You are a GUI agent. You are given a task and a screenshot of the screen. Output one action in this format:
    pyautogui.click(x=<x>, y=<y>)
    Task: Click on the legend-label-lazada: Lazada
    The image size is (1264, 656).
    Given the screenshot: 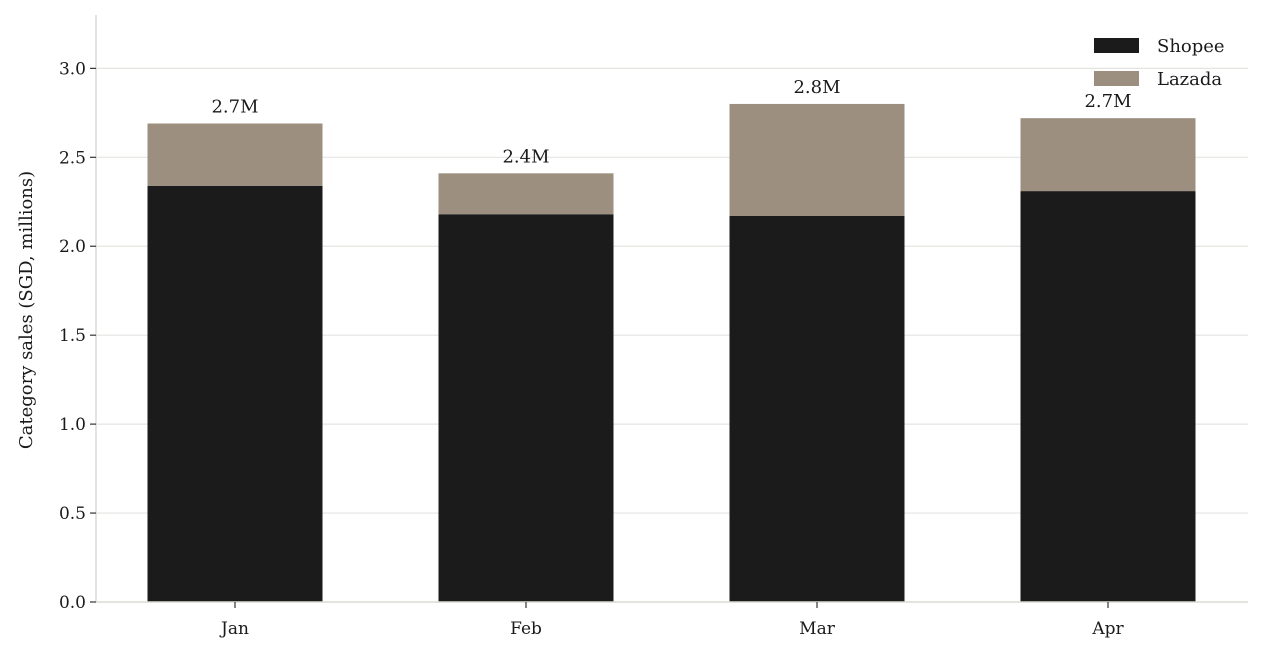 What is the action you would take?
    pyautogui.click(x=1189, y=79)
    